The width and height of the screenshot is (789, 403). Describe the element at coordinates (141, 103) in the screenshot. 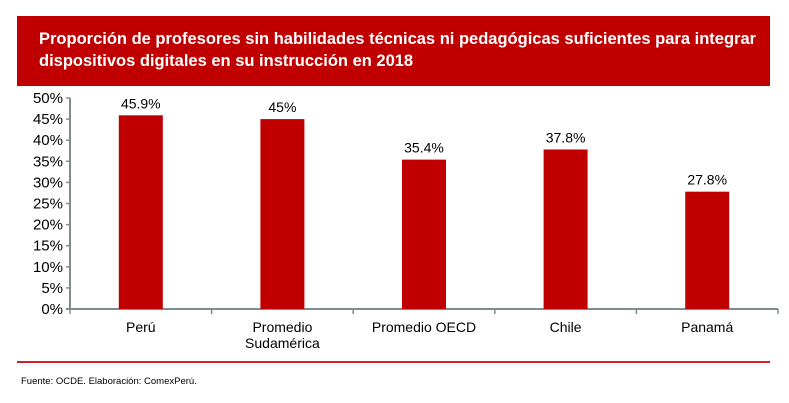

I see `data-label: 45.9%` at that location.